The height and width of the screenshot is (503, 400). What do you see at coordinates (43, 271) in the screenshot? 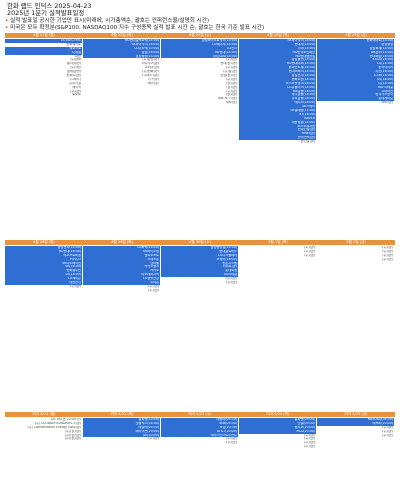
I see `company-cell: 한화솔루션` at bounding box center [43, 271].